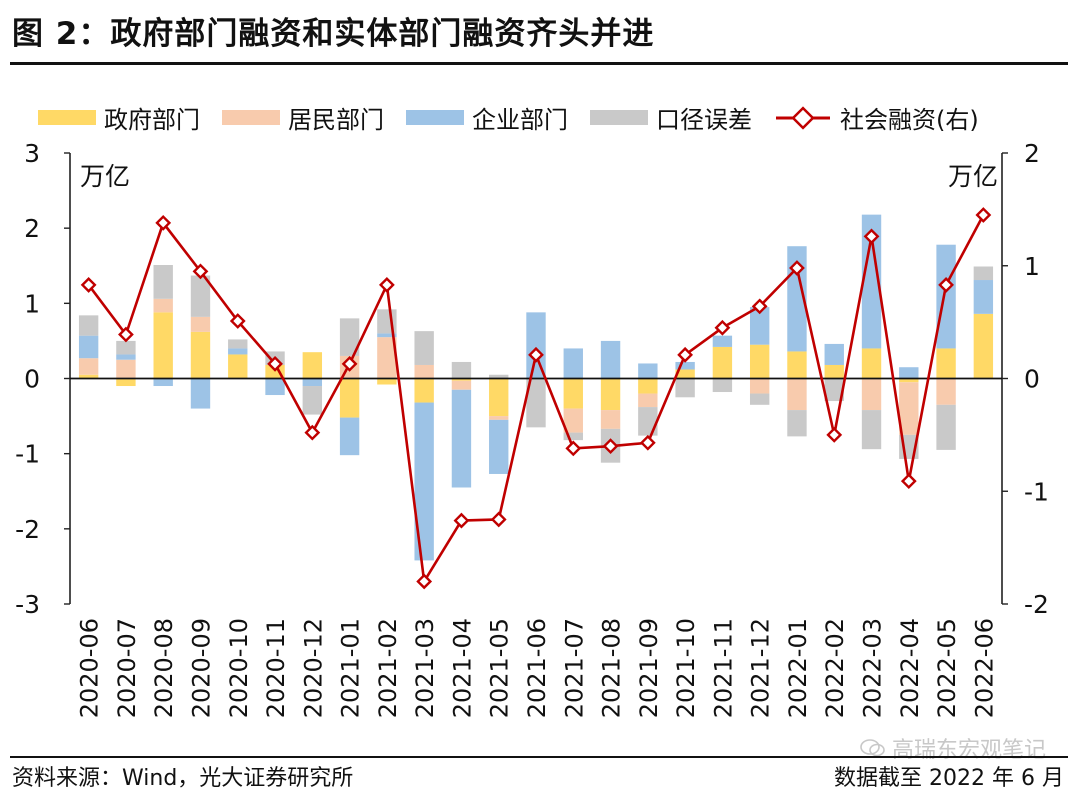  I want to click on bar-居民部门-2021-09, so click(648, 400).